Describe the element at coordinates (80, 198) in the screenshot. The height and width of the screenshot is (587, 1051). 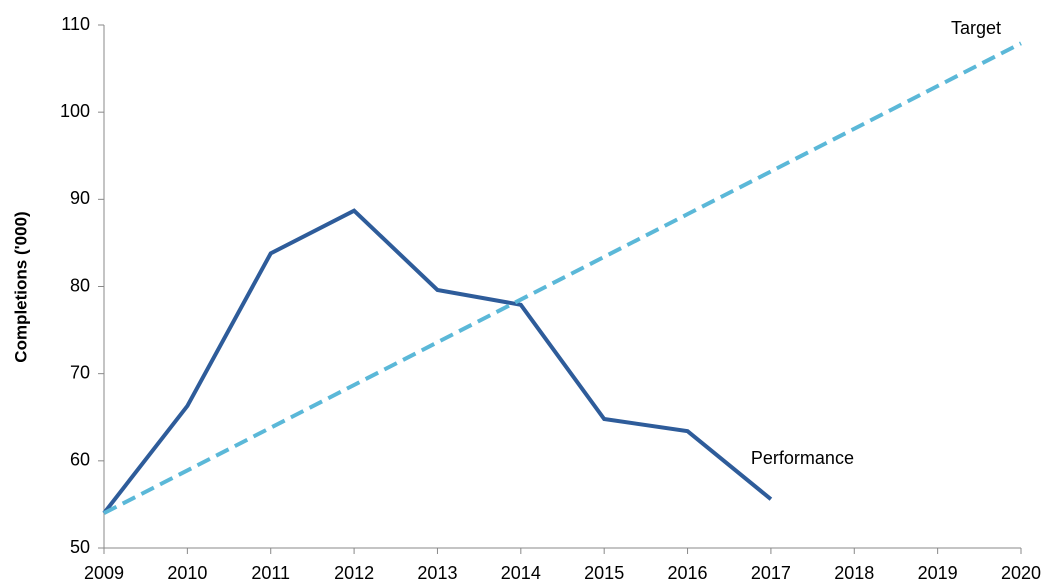
I see `y-tick-label: 90` at that location.